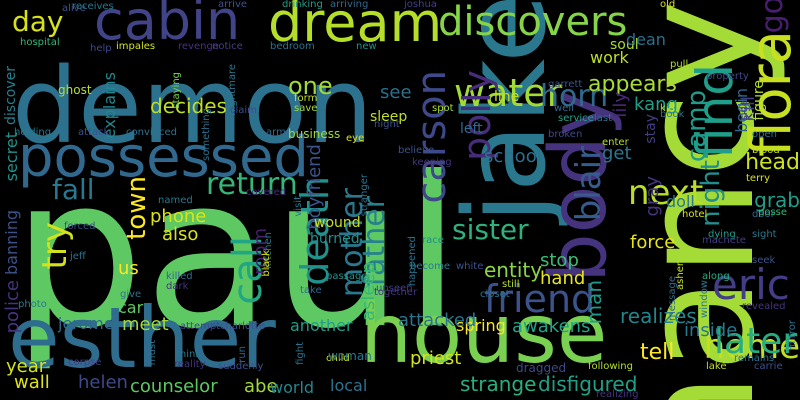 The width and height of the screenshot is (800, 400). I want to click on word-realizes: realizes, so click(658, 316).